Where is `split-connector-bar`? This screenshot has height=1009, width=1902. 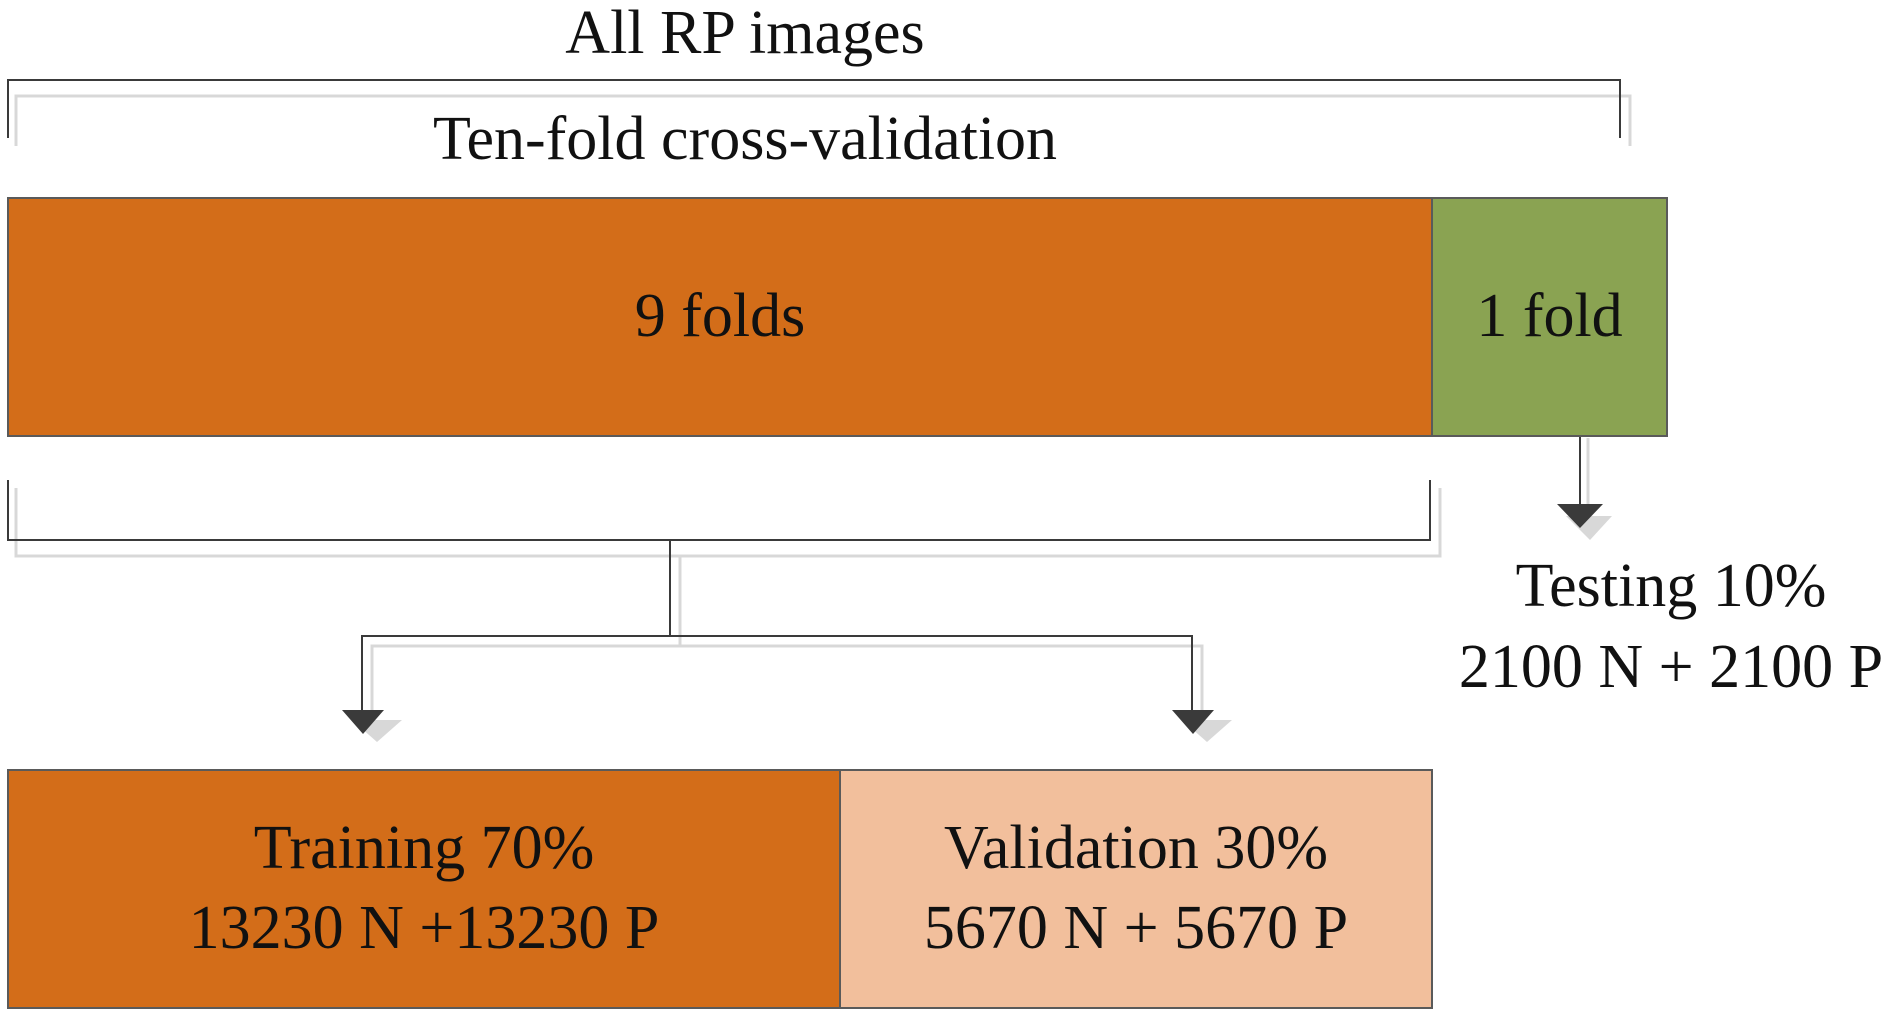 split-connector-bar is located at coordinates (777, 673).